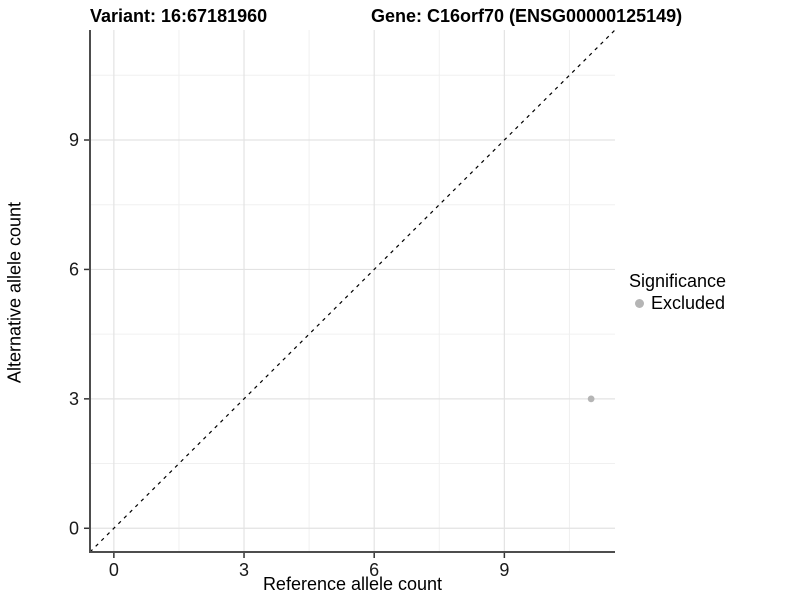 The width and height of the screenshot is (800, 600). I want to click on data-point, so click(591, 399).